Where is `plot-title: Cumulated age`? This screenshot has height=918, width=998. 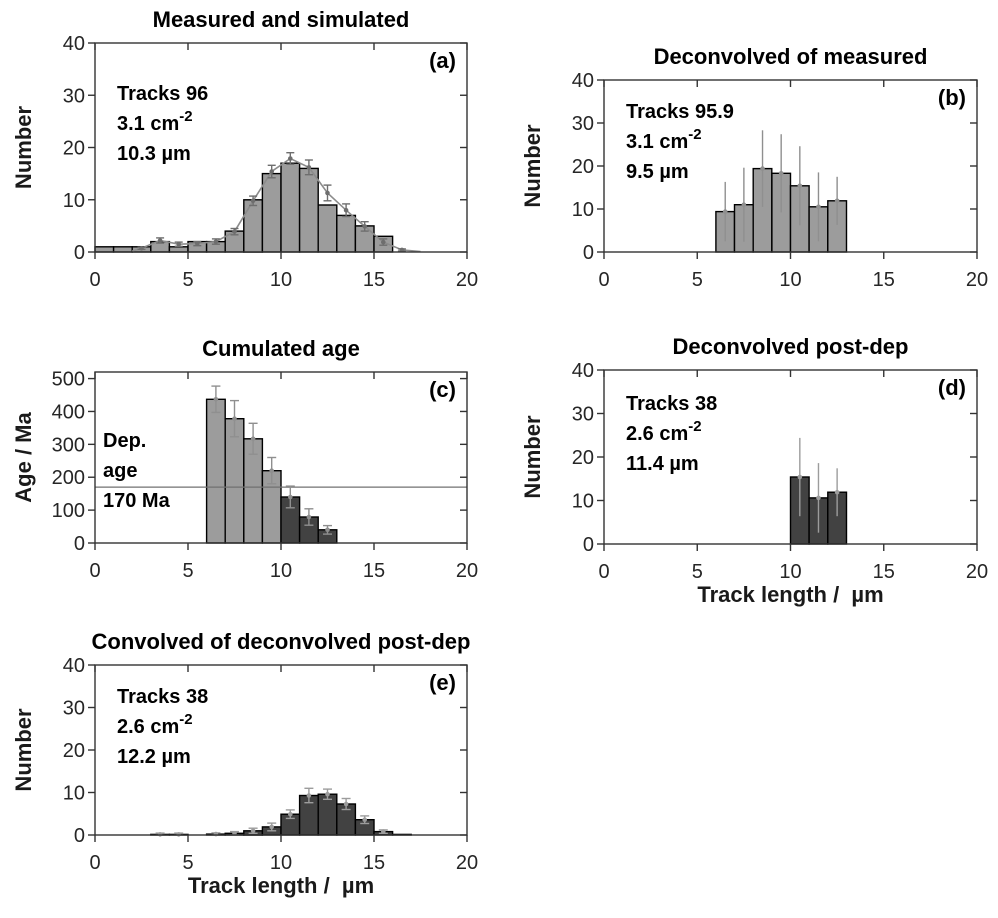
plot-title: Cumulated age is located at coordinates (281, 348).